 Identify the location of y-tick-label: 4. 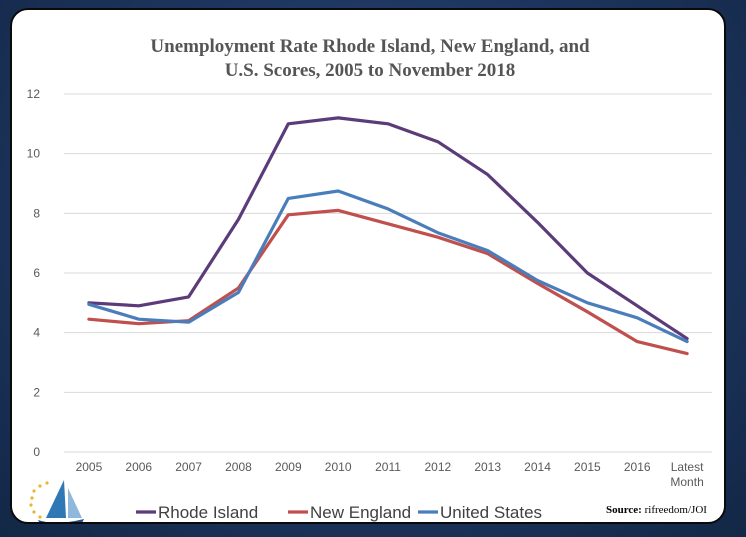
(36, 333).